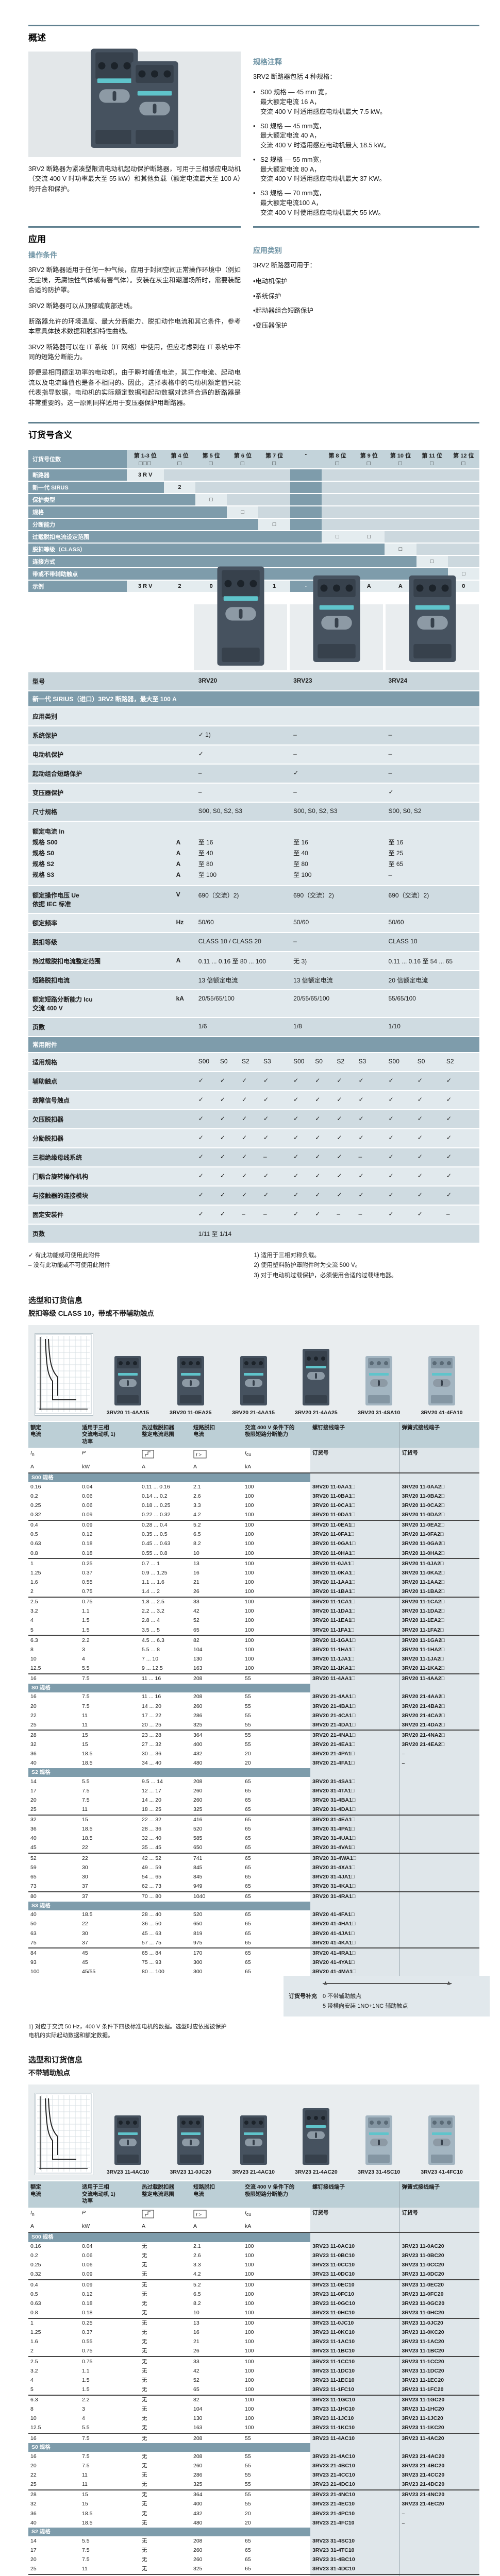  Describe the element at coordinates (43, 864) in the screenshot. I see `row-sub-label: 规格 S2` at that location.